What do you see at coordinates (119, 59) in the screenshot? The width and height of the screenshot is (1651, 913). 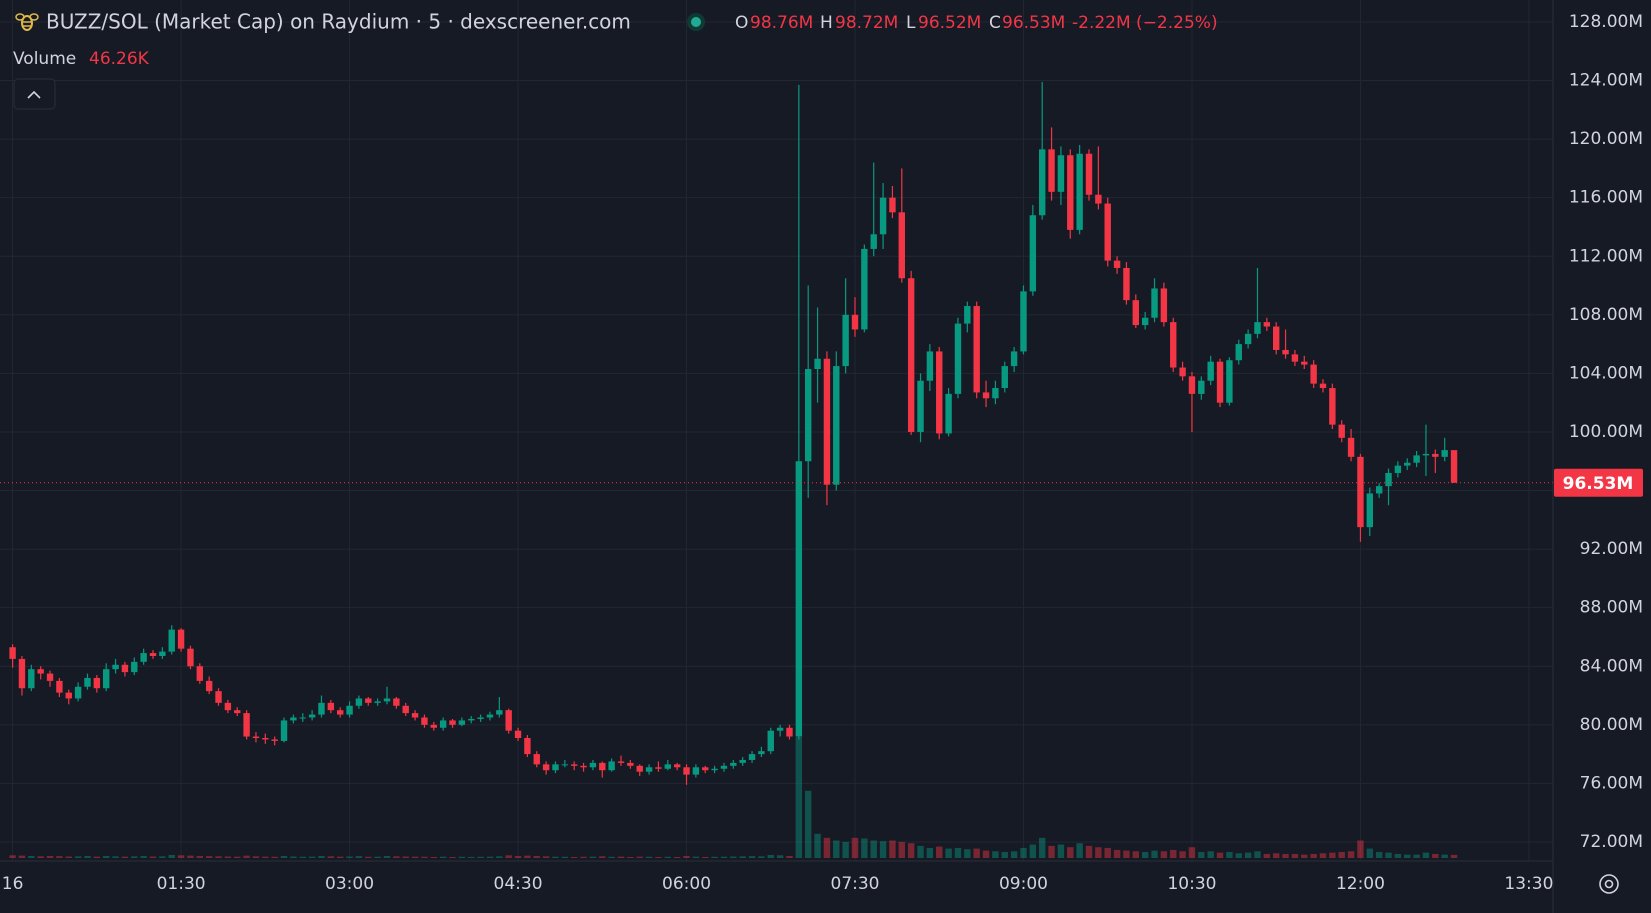 I see `volume-value: 46.26K` at bounding box center [119, 59].